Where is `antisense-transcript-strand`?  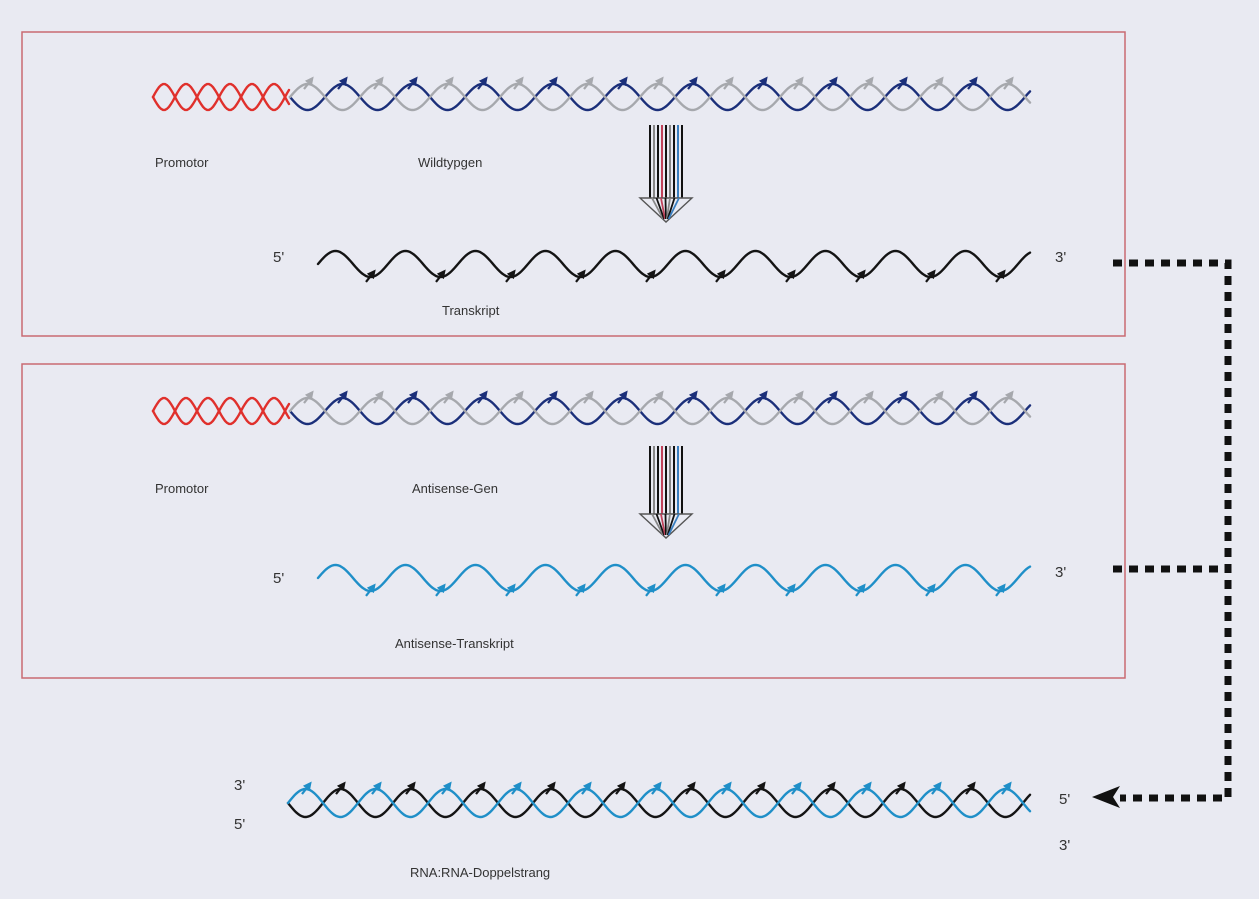
antisense-transcript-strand is located at coordinates (674, 580).